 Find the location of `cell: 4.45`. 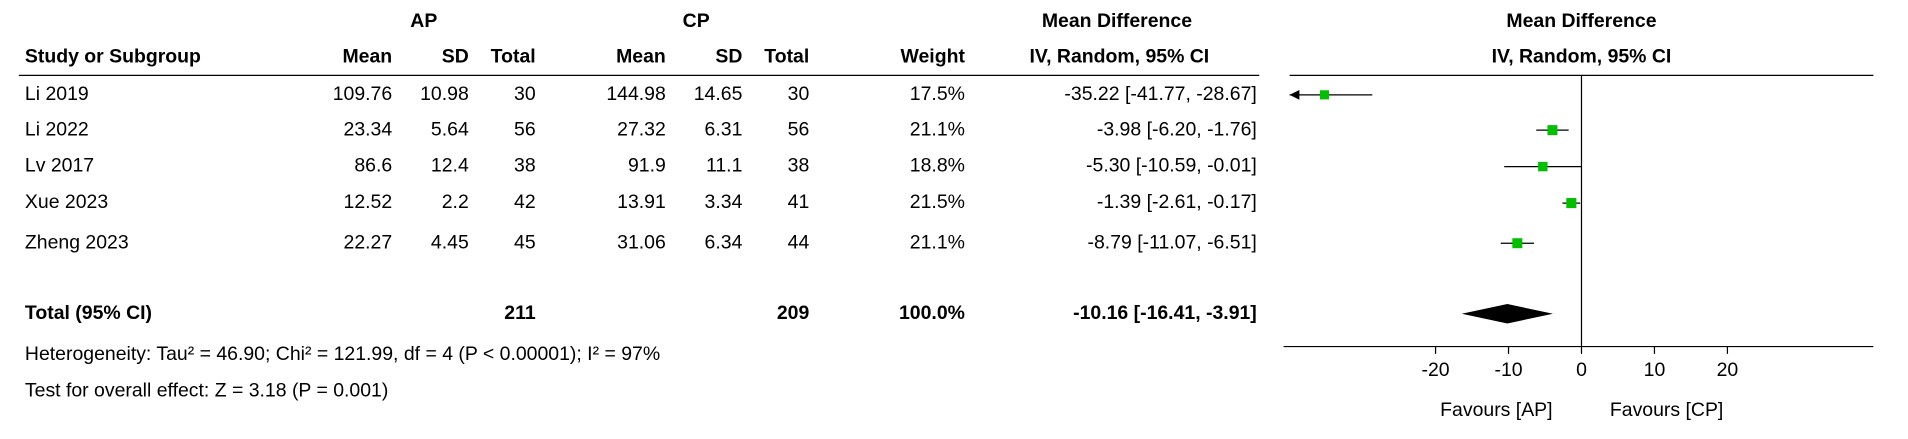

cell: 4.45 is located at coordinates (450, 242).